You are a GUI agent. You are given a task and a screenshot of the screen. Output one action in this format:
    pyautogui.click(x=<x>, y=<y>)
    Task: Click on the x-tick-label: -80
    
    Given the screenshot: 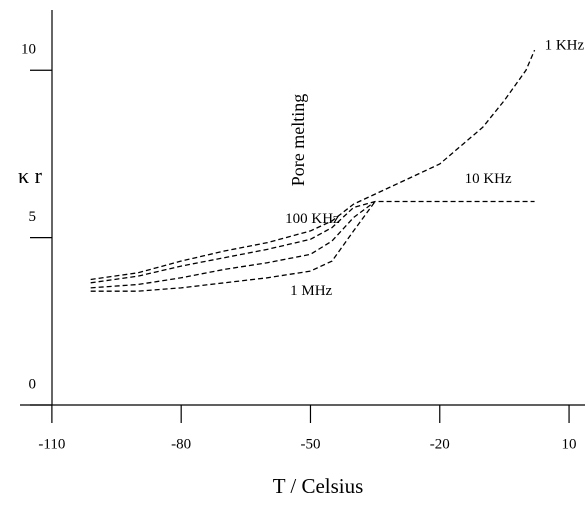 What is the action you would take?
    pyautogui.click(x=181, y=444)
    